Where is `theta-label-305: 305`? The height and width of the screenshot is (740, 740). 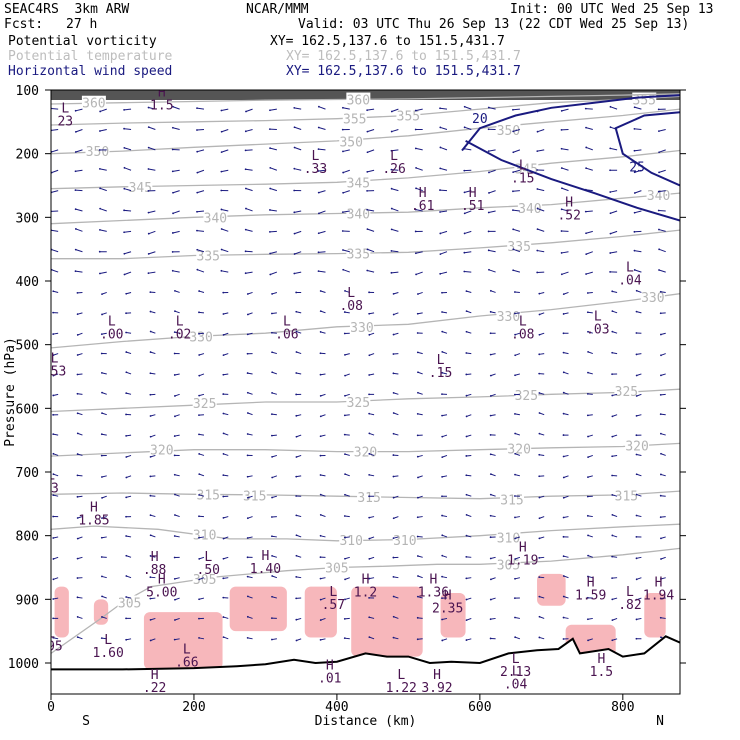 theta-label-305: 305 is located at coordinates (508, 565).